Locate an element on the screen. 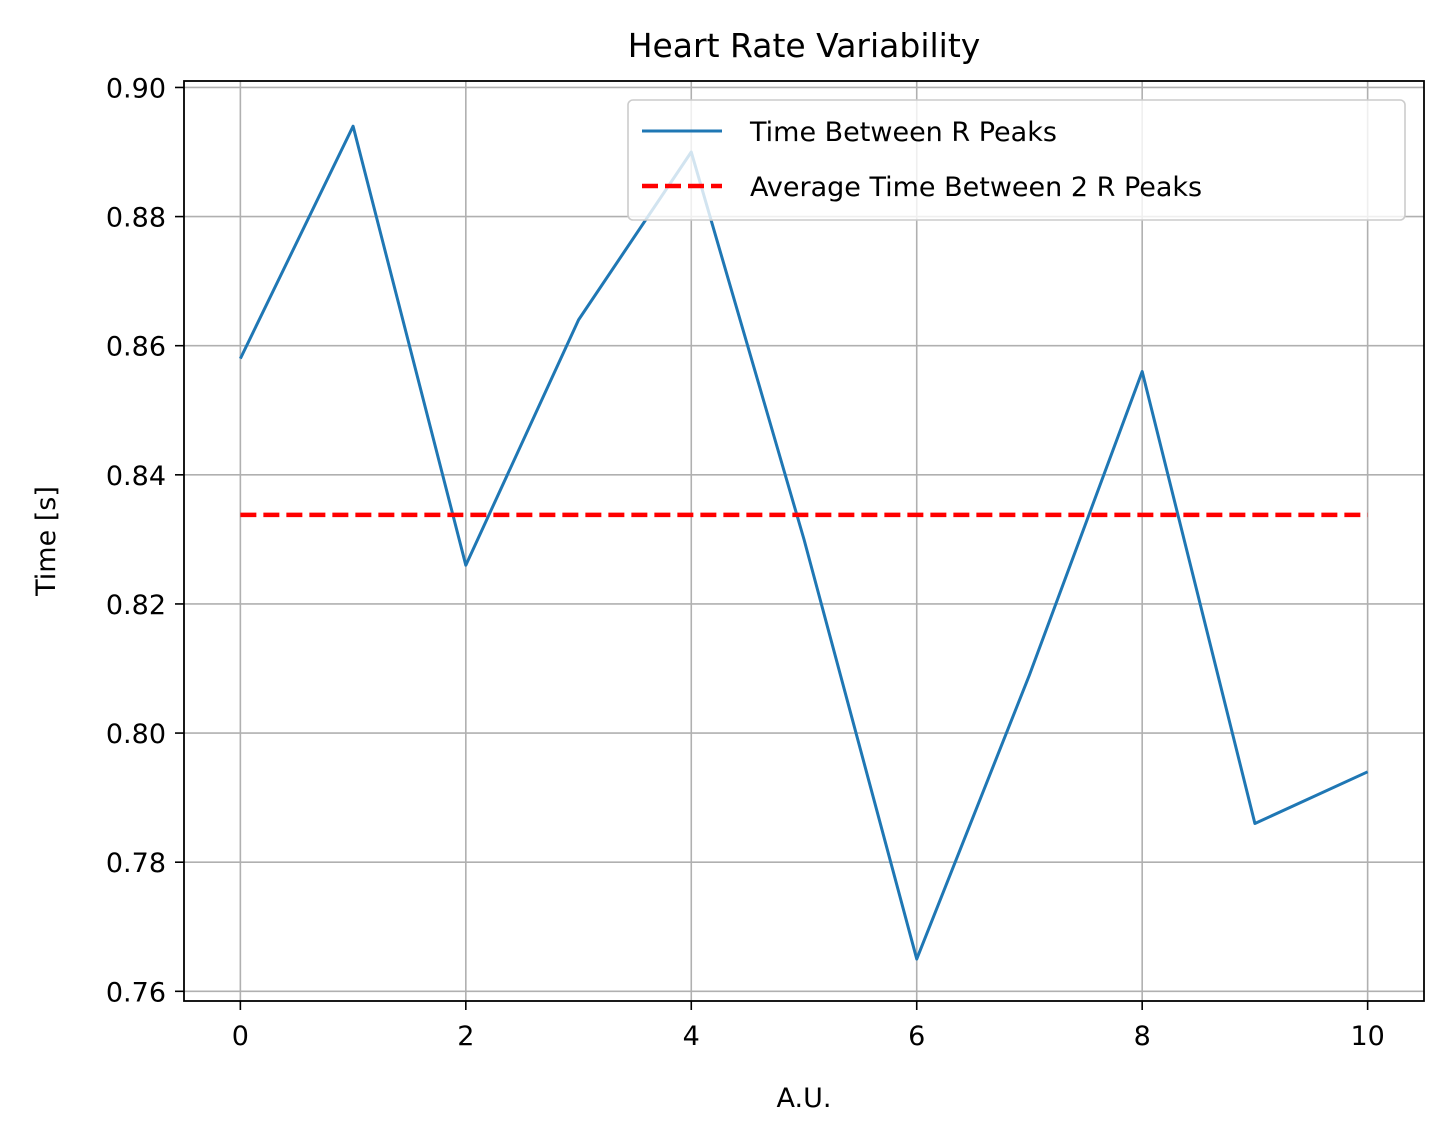  legend-label-average-series: Average Time Between 2 R Peaks is located at coordinates (976, 187).